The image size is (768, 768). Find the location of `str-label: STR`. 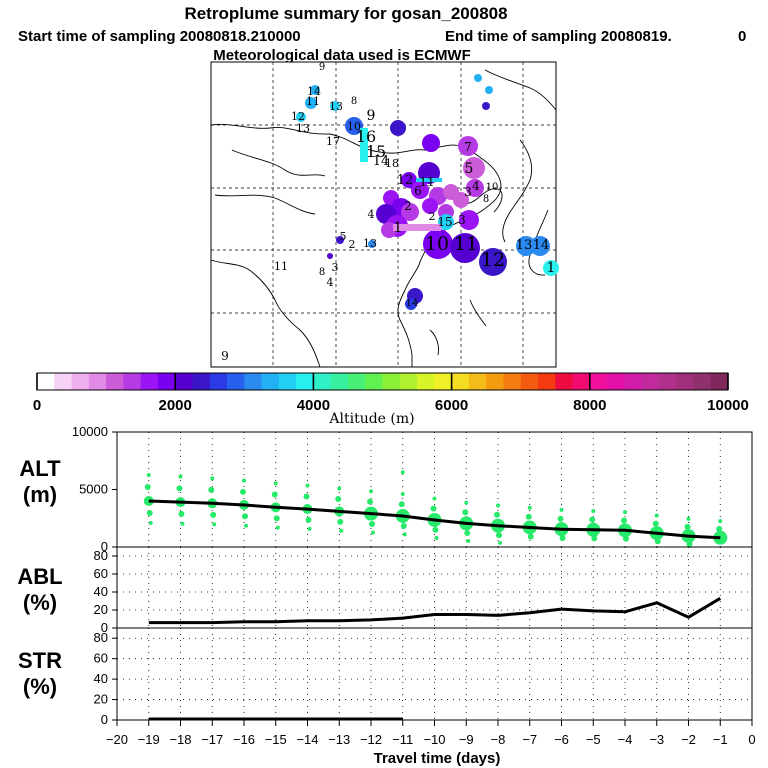

str-label: STR is located at coordinates (40, 660).